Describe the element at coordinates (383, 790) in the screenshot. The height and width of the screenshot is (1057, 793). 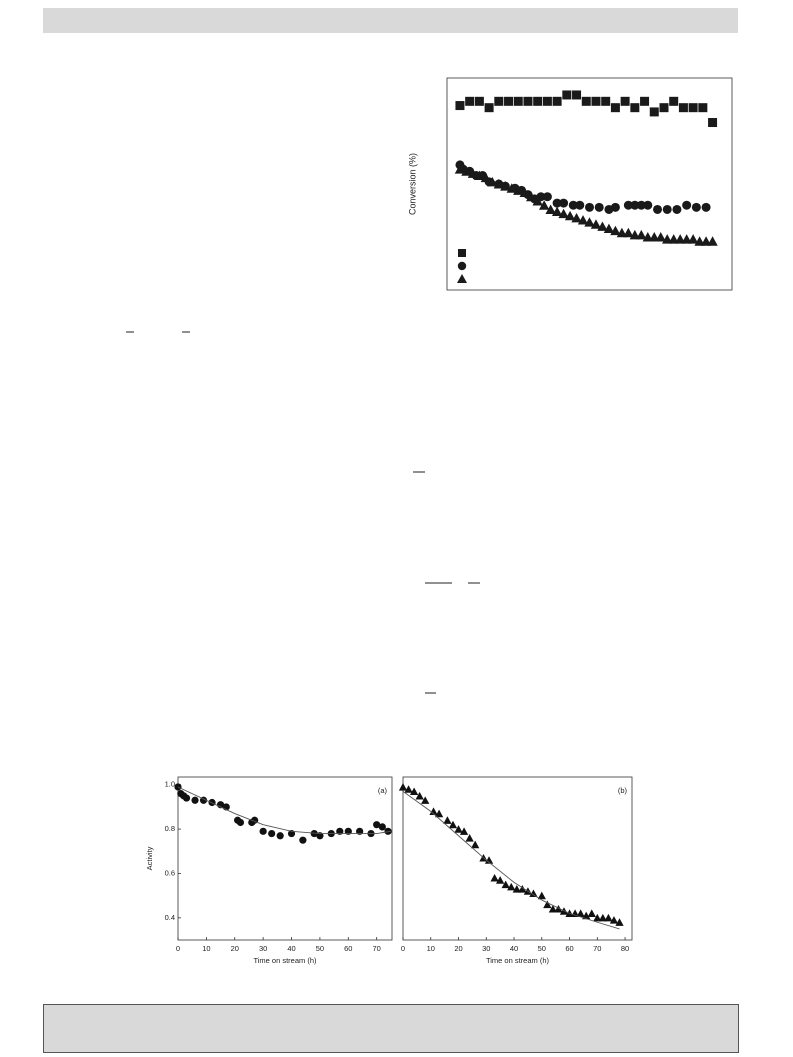
I see `panel-label: (a)` at that location.